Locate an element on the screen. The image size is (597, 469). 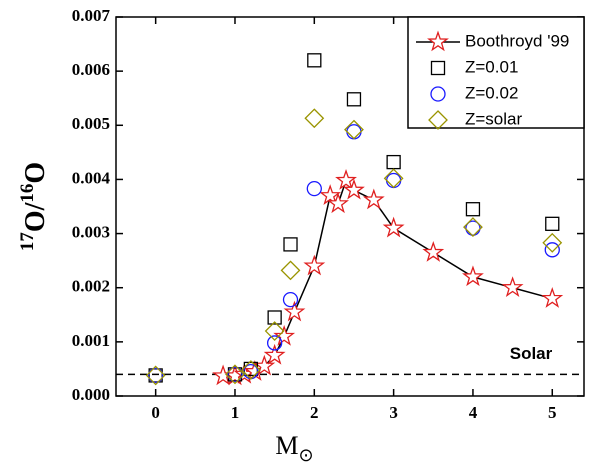
x-tick-label: 0 is located at coordinates (155, 412).